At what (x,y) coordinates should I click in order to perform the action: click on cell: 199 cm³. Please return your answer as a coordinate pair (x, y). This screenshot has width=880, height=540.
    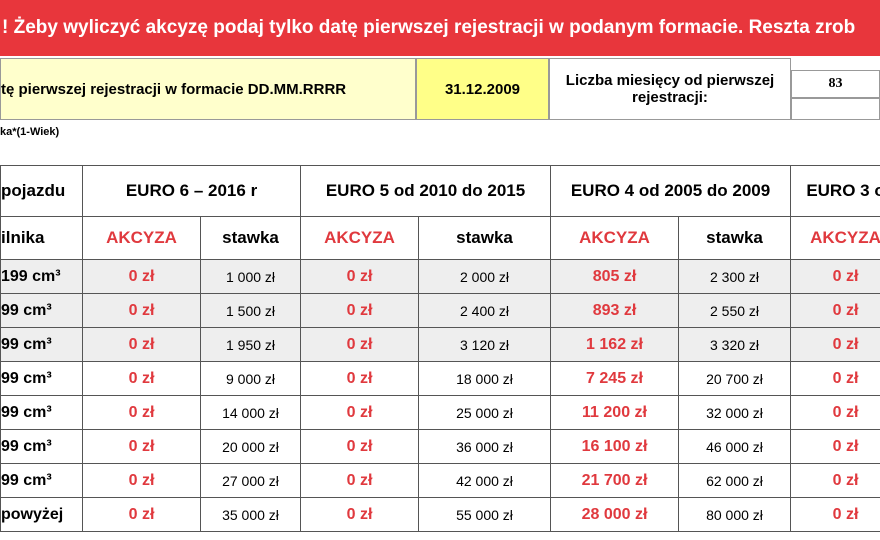
    Looking at the image, I should click on (41, 276).